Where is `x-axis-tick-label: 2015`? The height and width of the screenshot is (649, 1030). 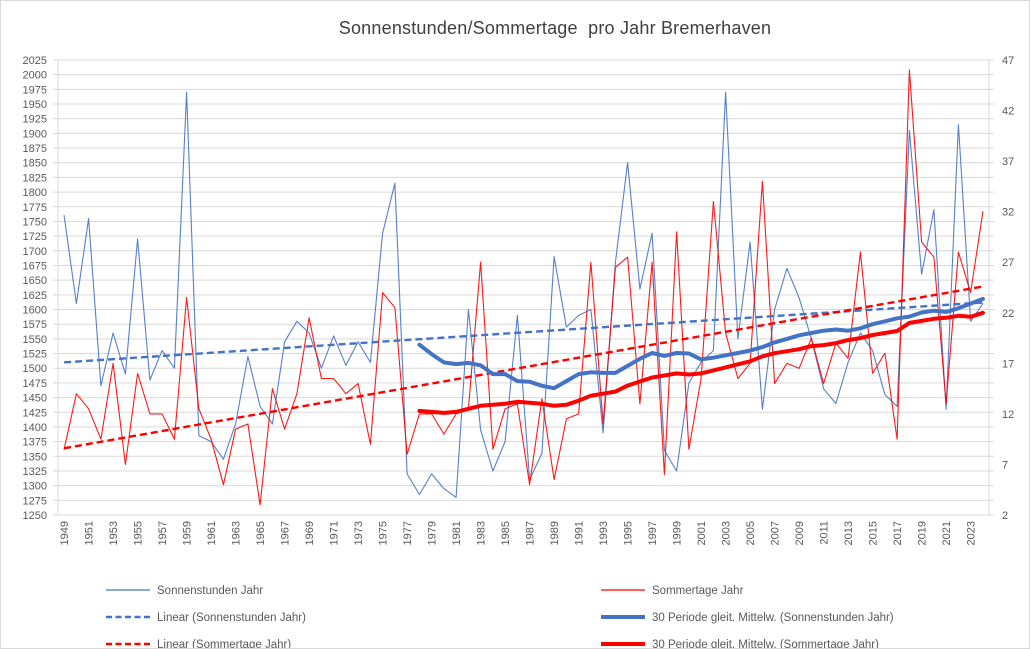
x-axis-tick-label: 2015 is located at coordinates (874, 533).